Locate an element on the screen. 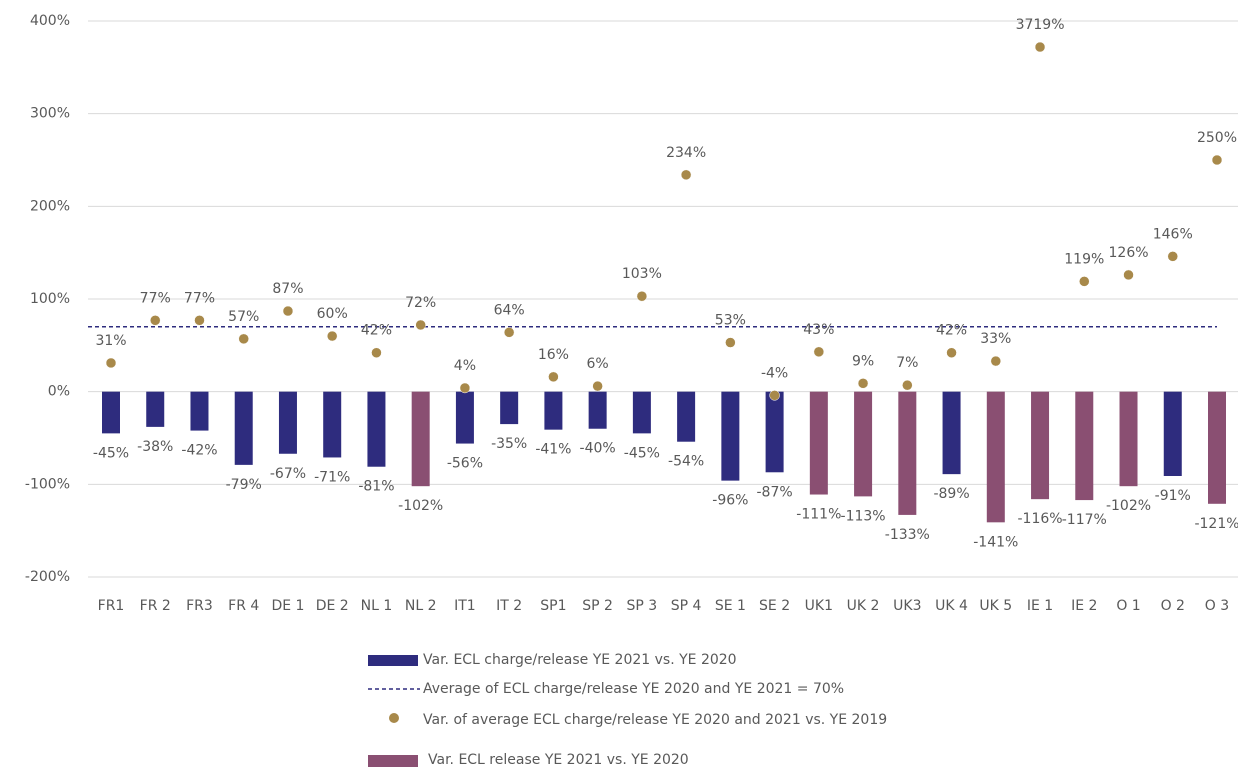 The image size is (1238, 768). x-tick-label: O 3 is located at coordinates (1217, 606).